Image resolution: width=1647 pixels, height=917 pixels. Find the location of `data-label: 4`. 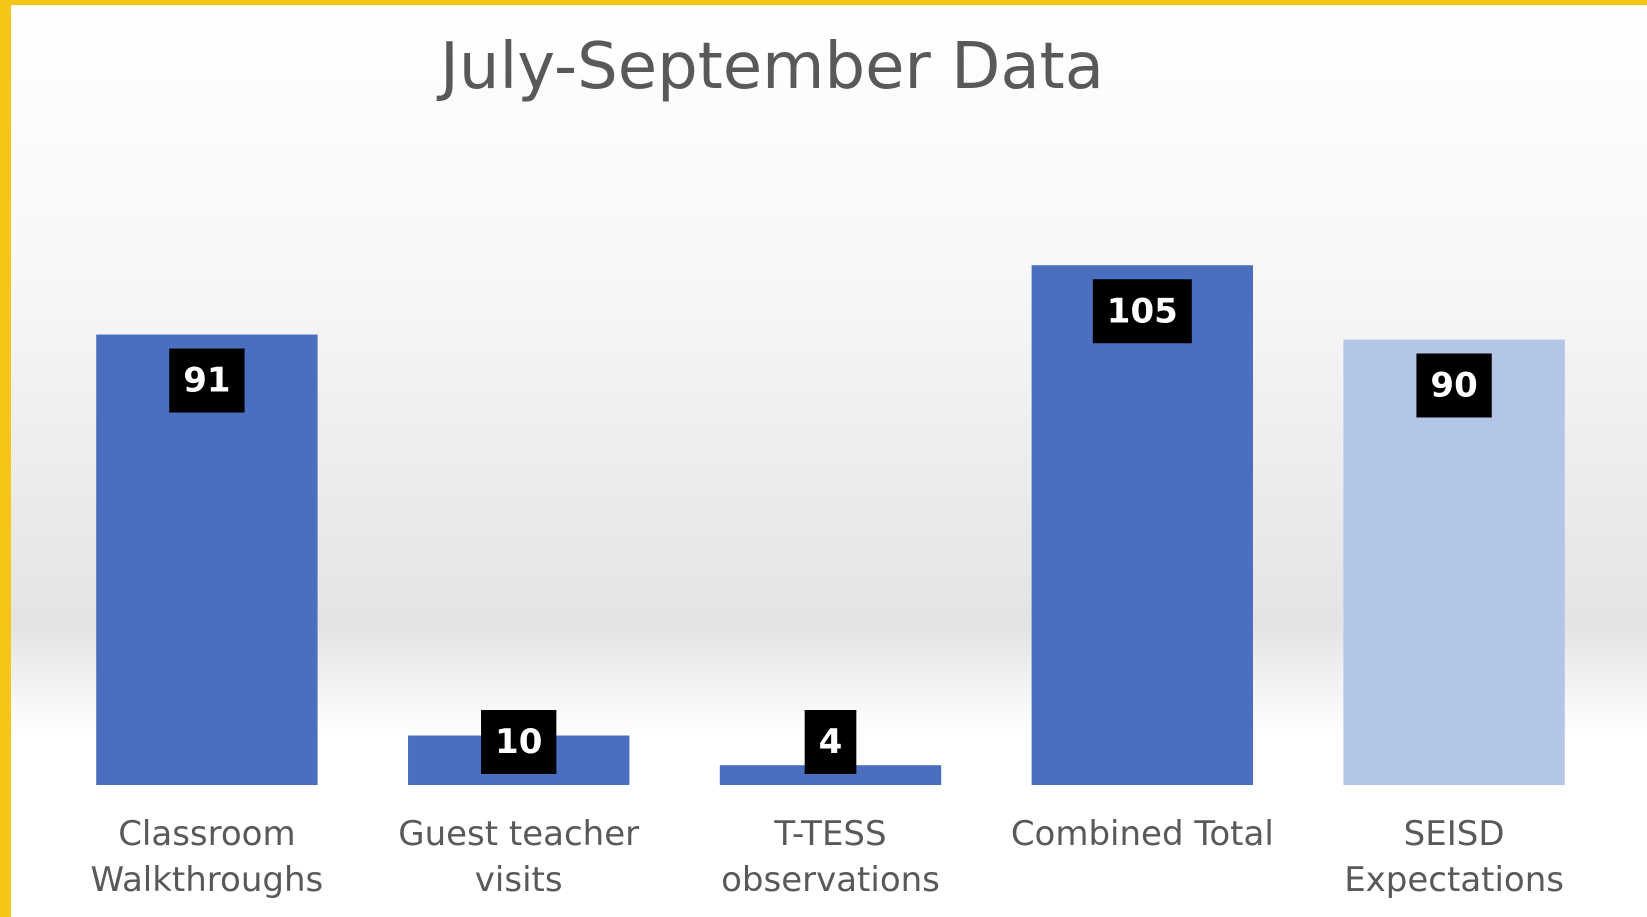

data-label: 4 is located at coordinates (831, 742).